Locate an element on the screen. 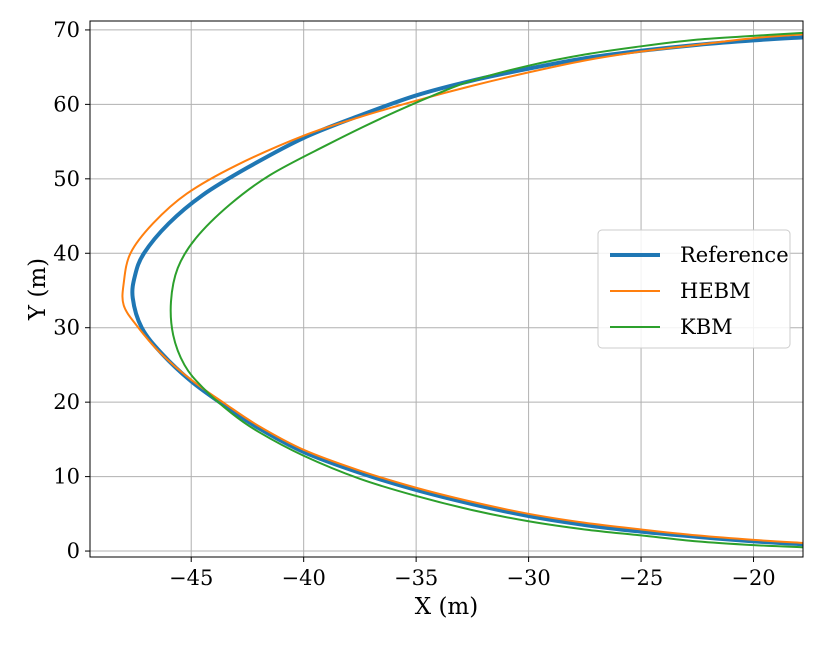 The width and height of the screenshot is (830, 646). y-axis-label: Y (m) is located at coordinates (38, 289).